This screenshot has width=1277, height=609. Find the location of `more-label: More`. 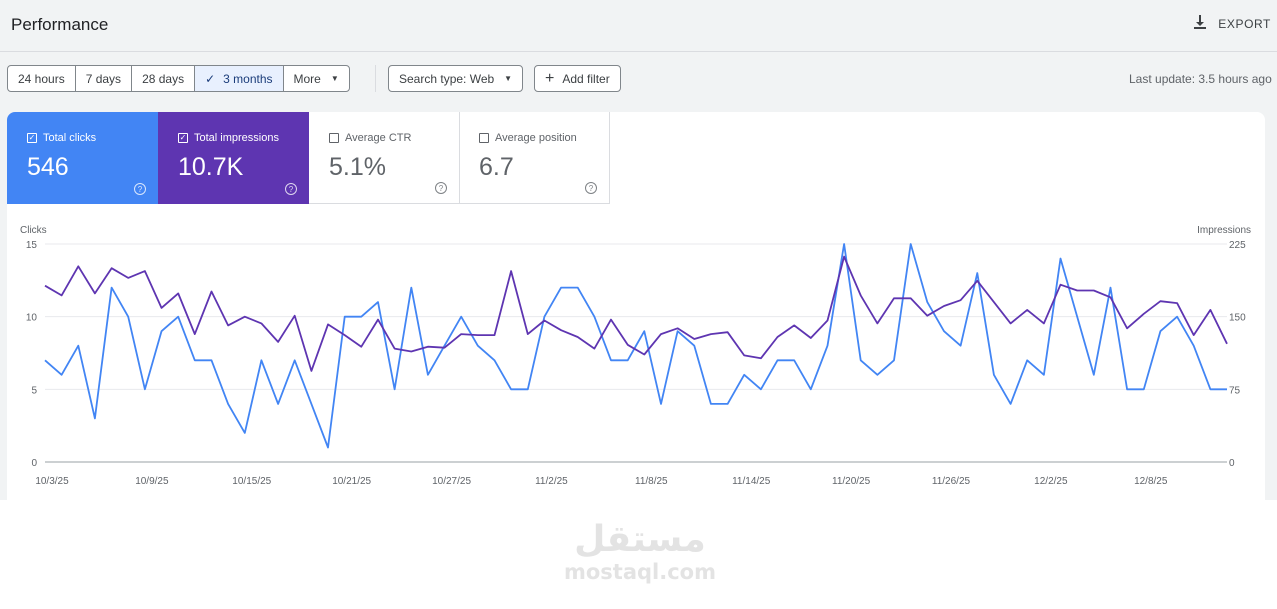

more-label: More is located at coordinates (307, 78).